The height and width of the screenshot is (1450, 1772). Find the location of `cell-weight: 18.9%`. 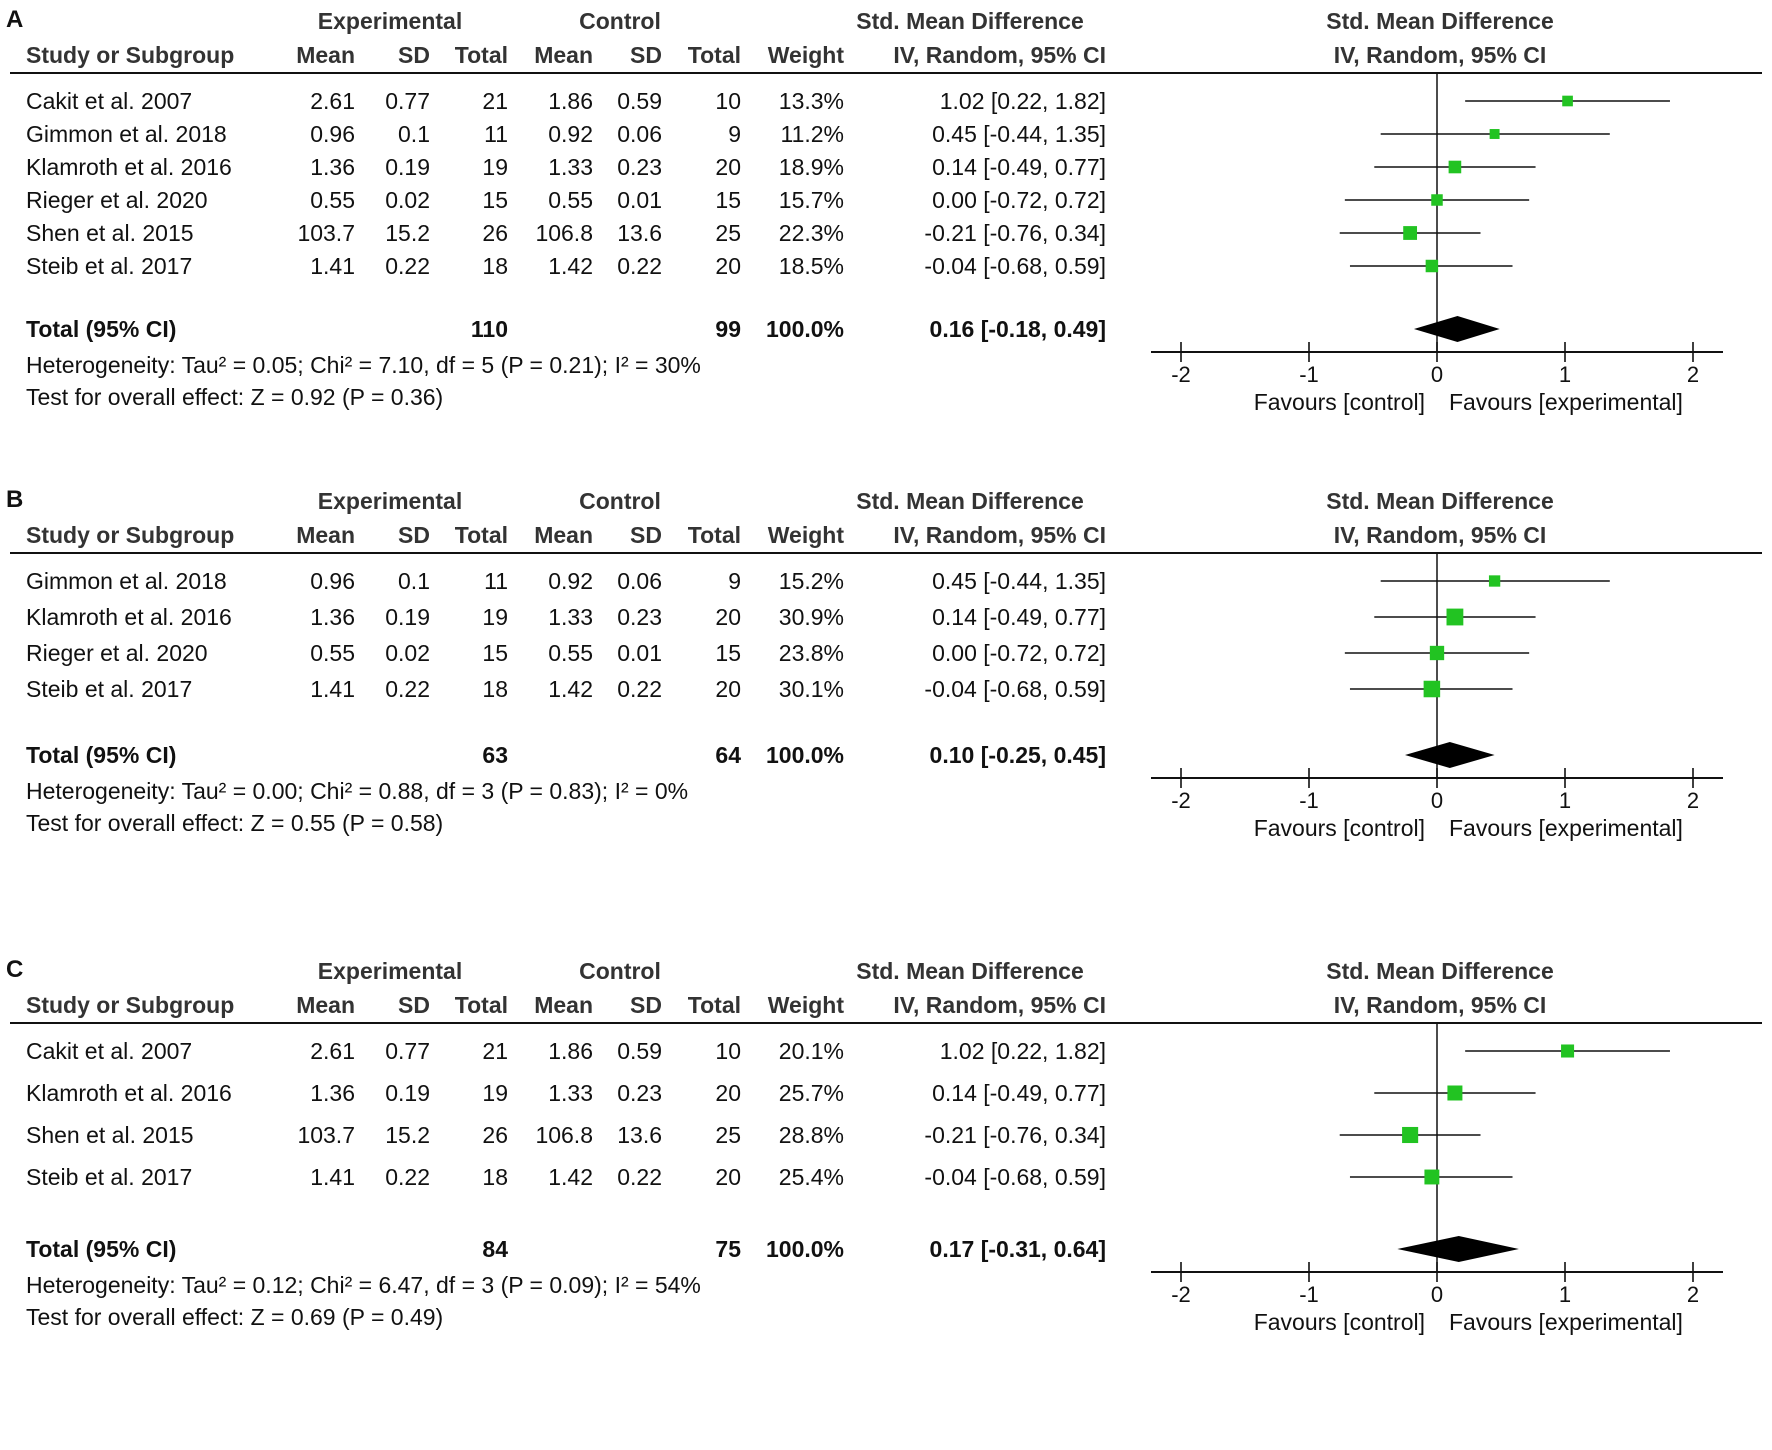

cell-weight: 18.9% is located at coordinates (811, 167).